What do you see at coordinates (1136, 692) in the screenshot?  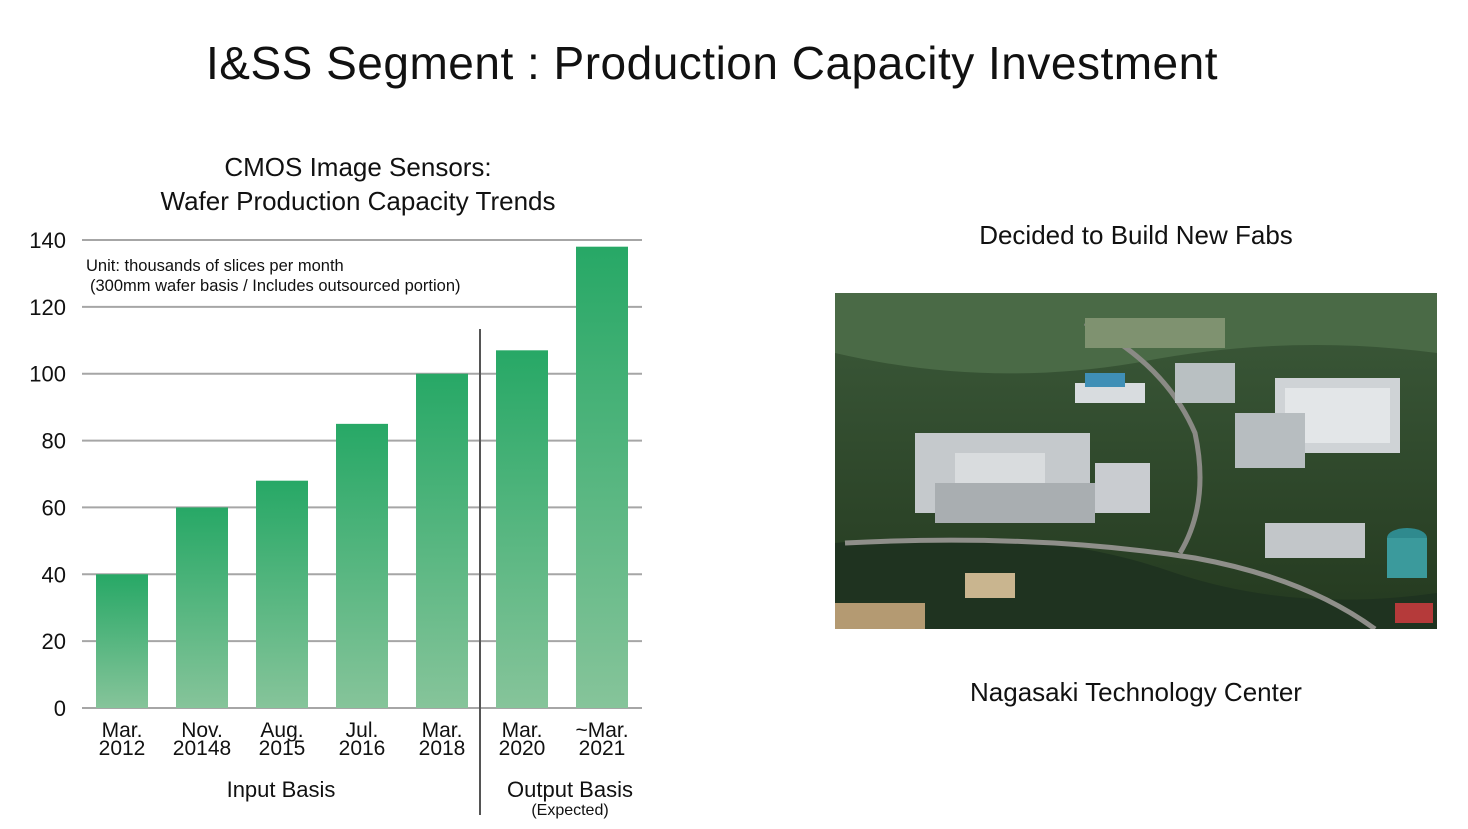 I see `photo-caption: Nagasaki Technology Center` at bounding box center [1136, 692].